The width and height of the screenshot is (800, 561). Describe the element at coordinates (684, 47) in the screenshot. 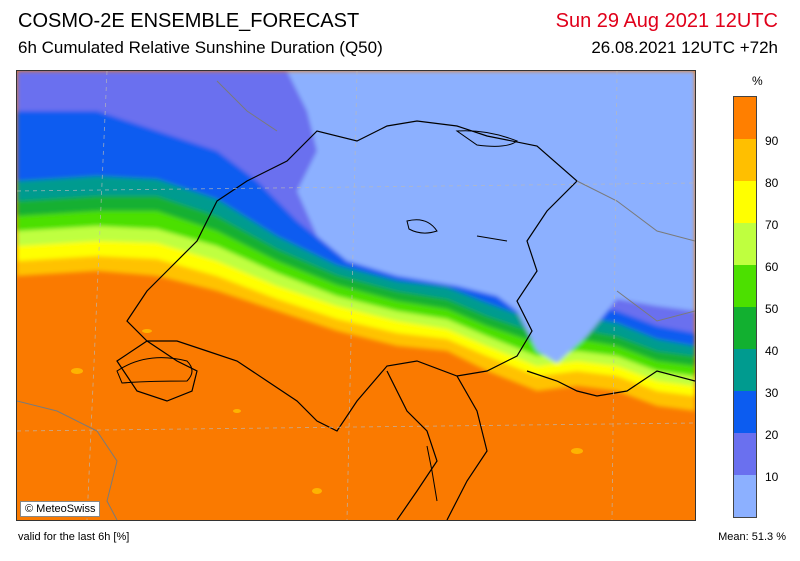

I see `run-time: 26.08.2021 12UTC +72h` at that location.